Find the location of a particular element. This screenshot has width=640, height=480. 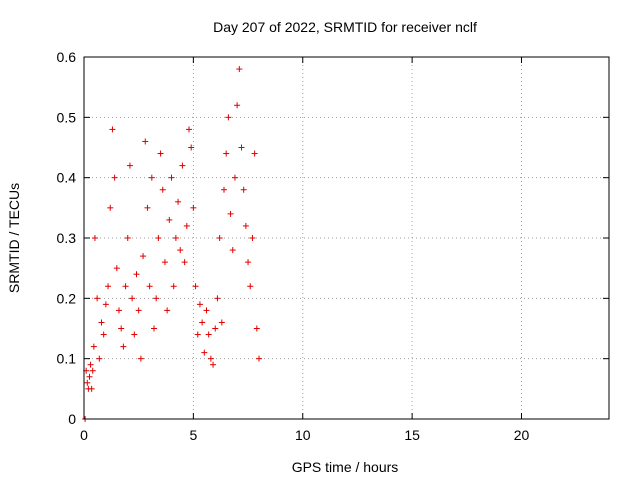

x-tick-label: 0 is located at coordinates (84, 435).